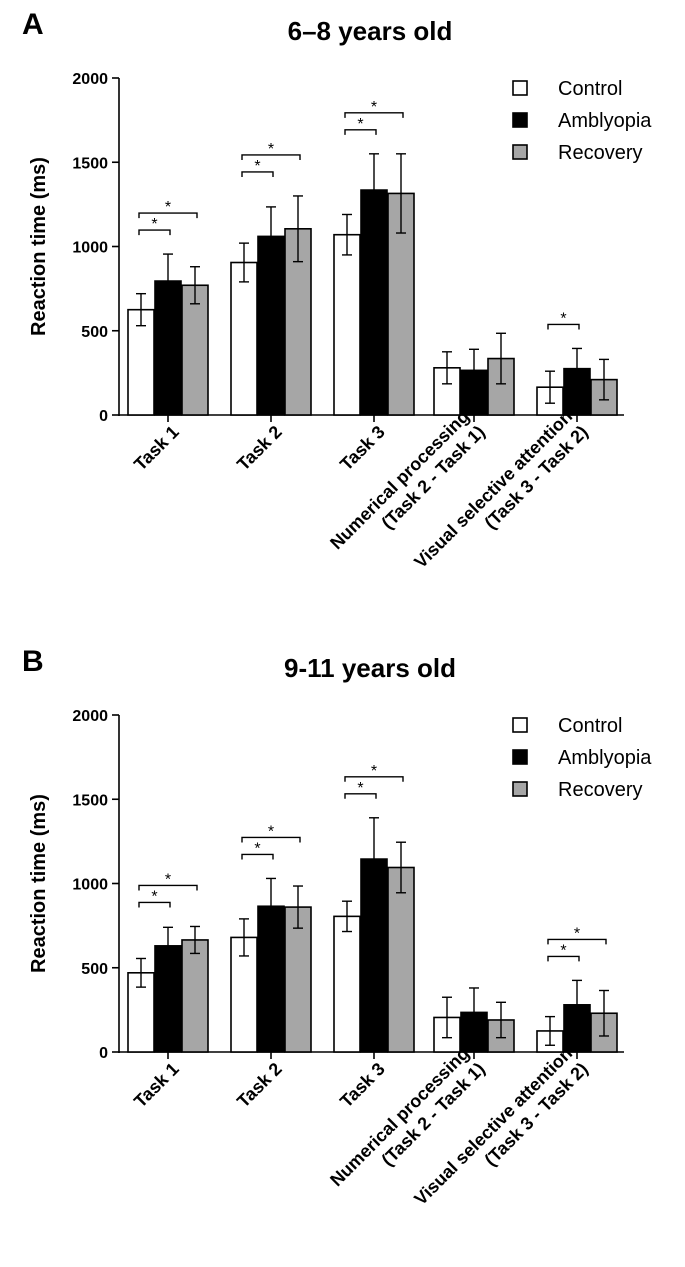  I want to click on panel-label: B, so click(33, 661).